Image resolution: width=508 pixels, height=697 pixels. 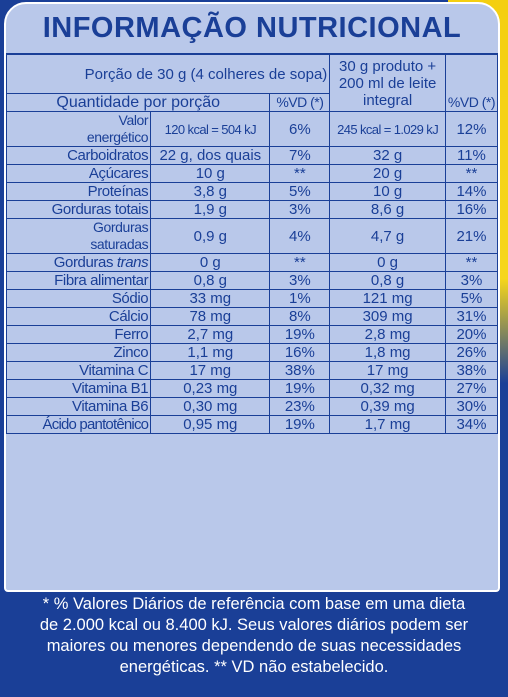 I want to click on portion-vd: 4%, so click(x=300, y=236).